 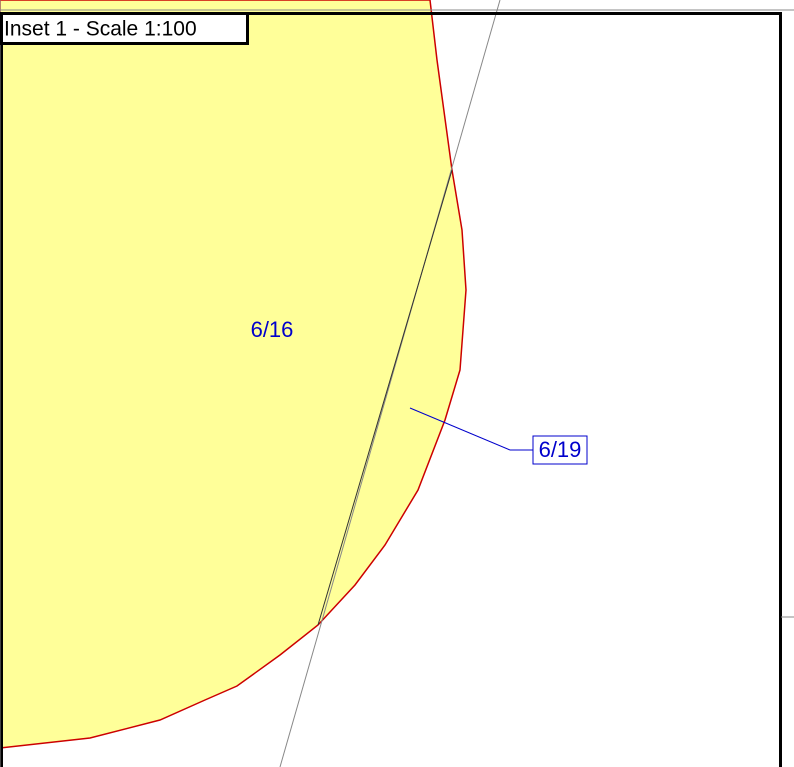 I want to click on boundary-line-dark, so click(x=385, y=397).